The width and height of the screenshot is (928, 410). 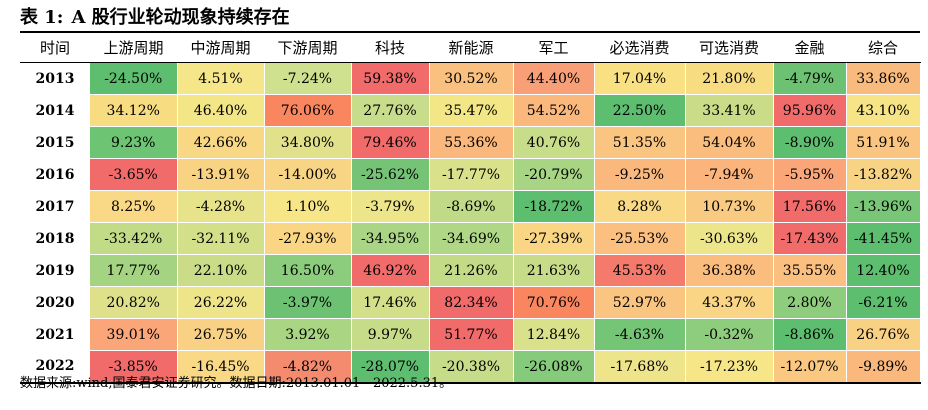 I want to click on return-cell: 55.36%, so click(x=471, y=142).